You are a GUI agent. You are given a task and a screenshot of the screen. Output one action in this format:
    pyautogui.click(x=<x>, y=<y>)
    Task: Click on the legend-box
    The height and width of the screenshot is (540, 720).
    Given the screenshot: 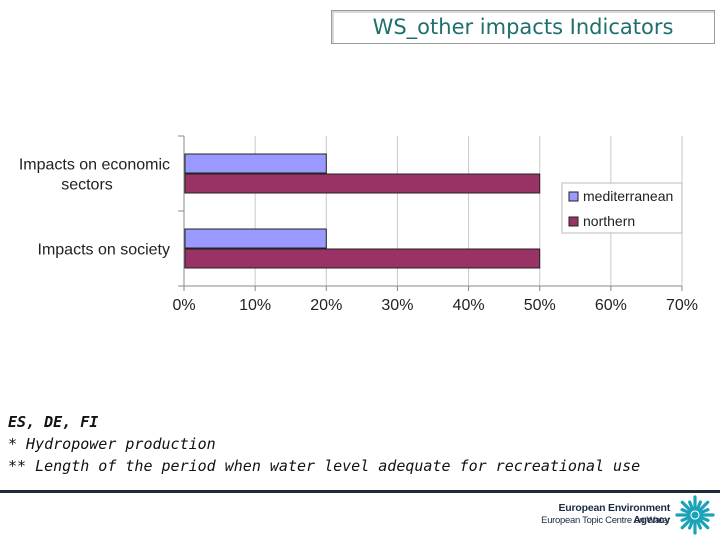 What is the action you would take?
    pyautogui.click(x=622, y=208)
    